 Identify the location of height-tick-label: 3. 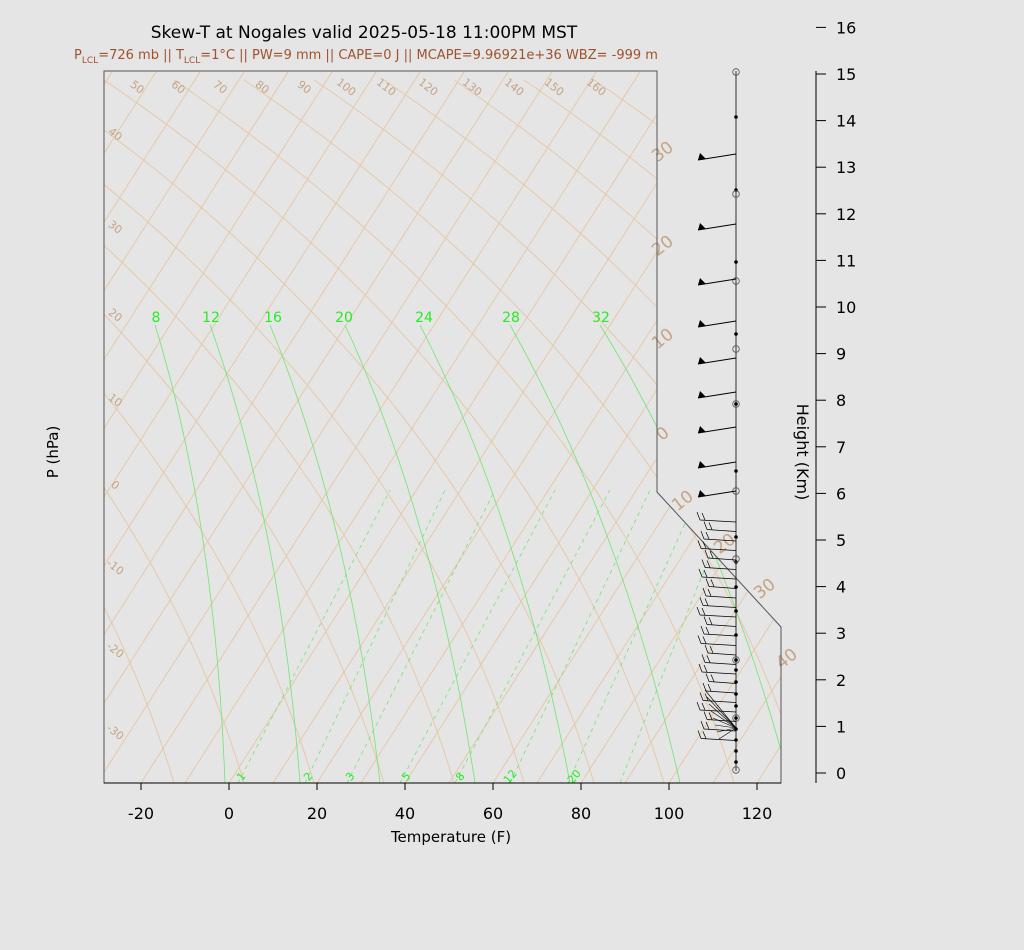
(841, 633).